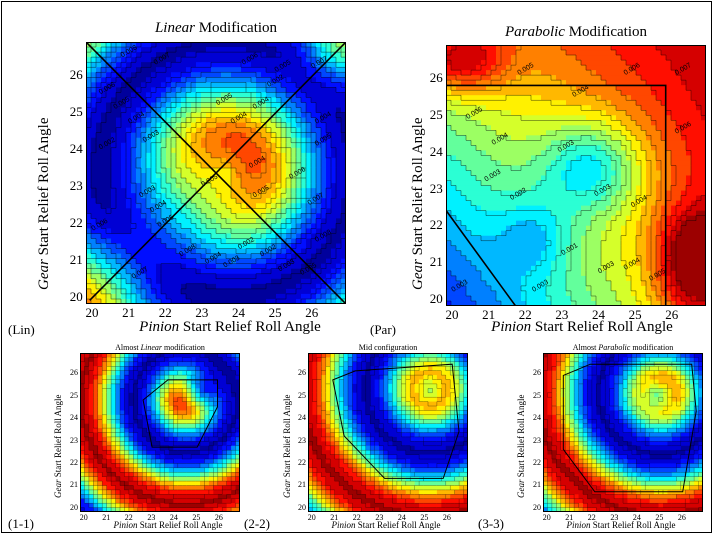 The image size is (715, 536). What do you see at coordinates (576, 32) in the screenshot?
I see `chart-title-parabolic: Parabolic Modification` at bounding box center [576, 32].